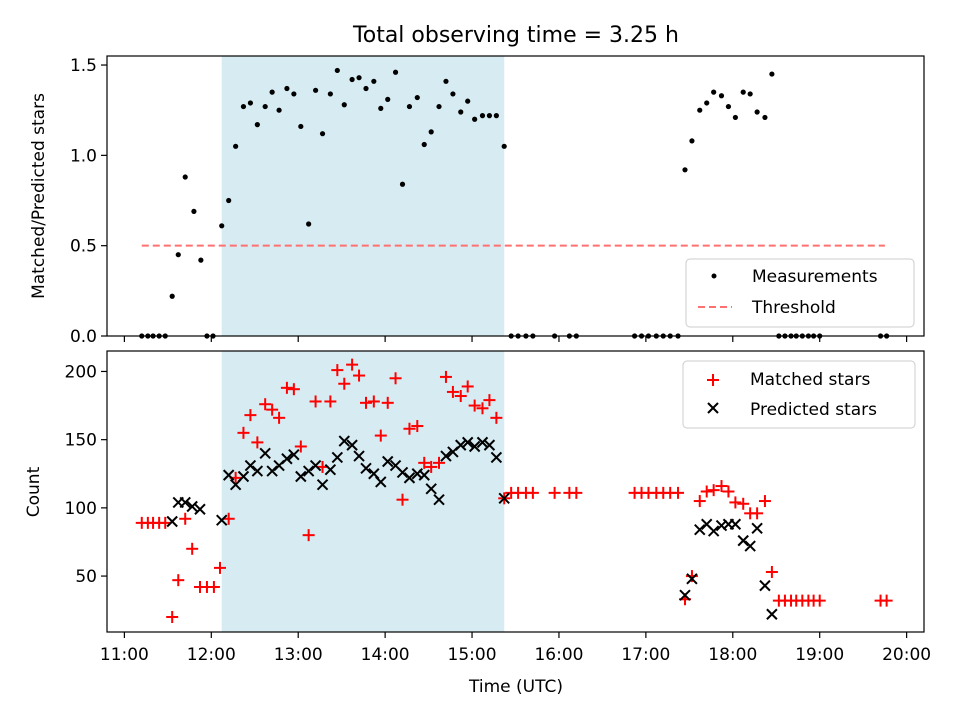 This screenshot has height=720, width=960. Describe the element at coordinates (211, 655) in the screenshot. I see `x-tick-label: 12:00` at that location.